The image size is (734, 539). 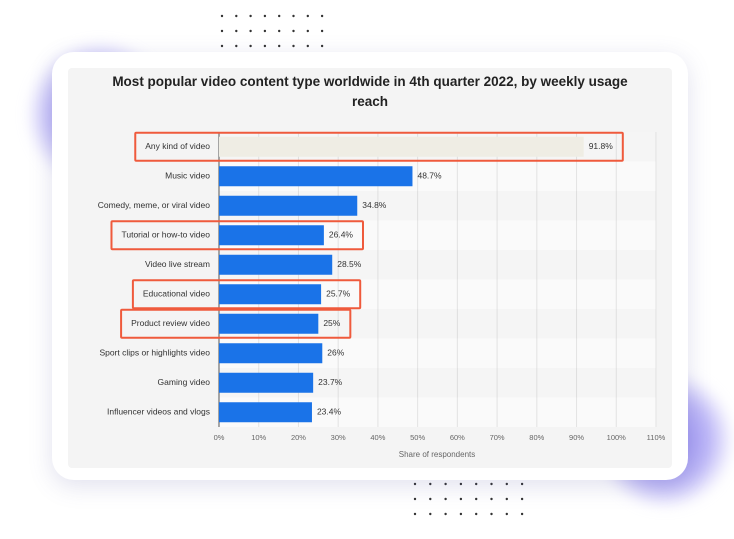 What do you see at coordinates (176, 294) in the screenshot?
I see `y-tick-label: Educational video` at bounding box center [176, 294].